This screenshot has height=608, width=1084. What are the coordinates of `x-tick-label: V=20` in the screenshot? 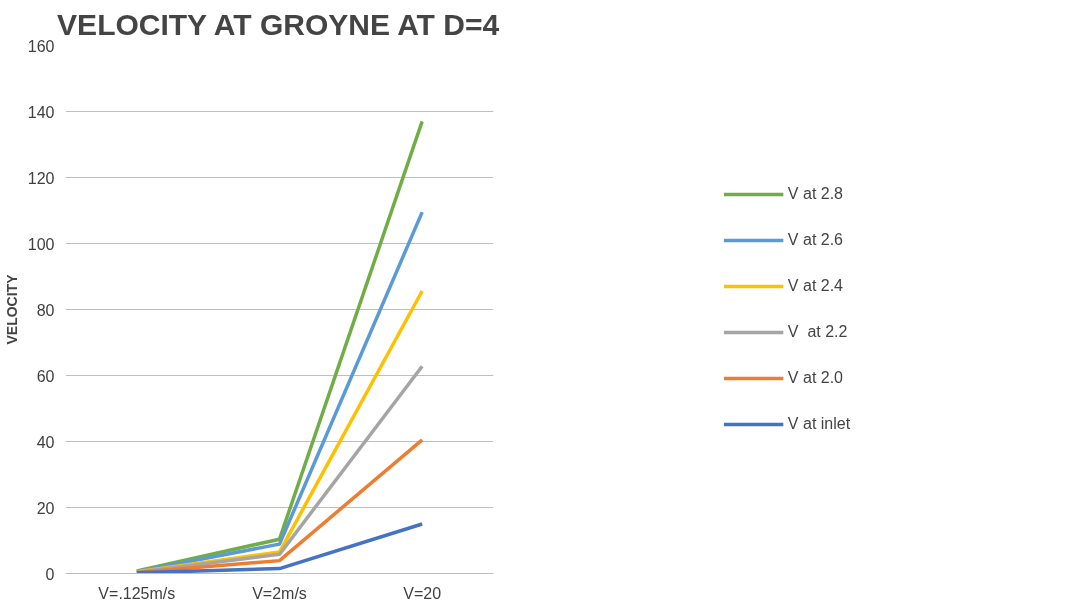 It's located at (422, 593).